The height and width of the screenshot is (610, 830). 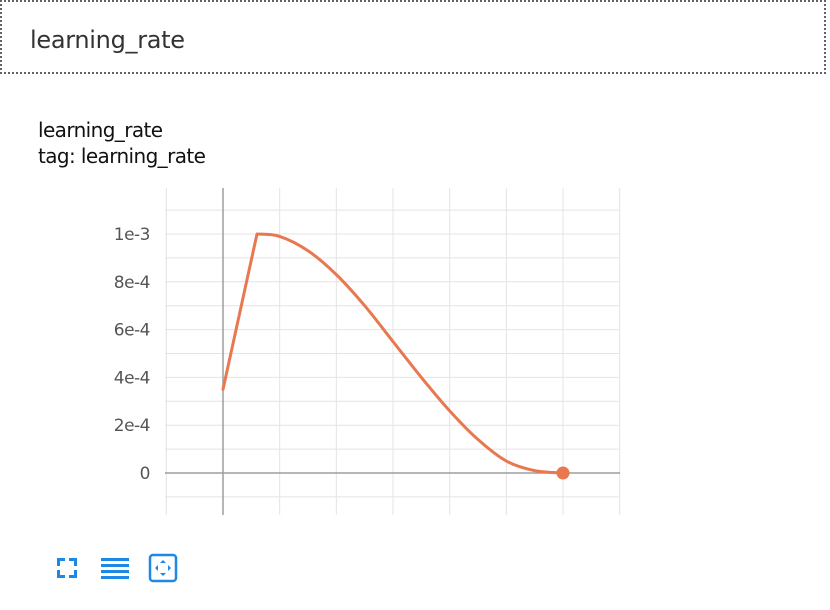 I want to click on y-tick-label: 4e-4, so click(x=132, y=378).